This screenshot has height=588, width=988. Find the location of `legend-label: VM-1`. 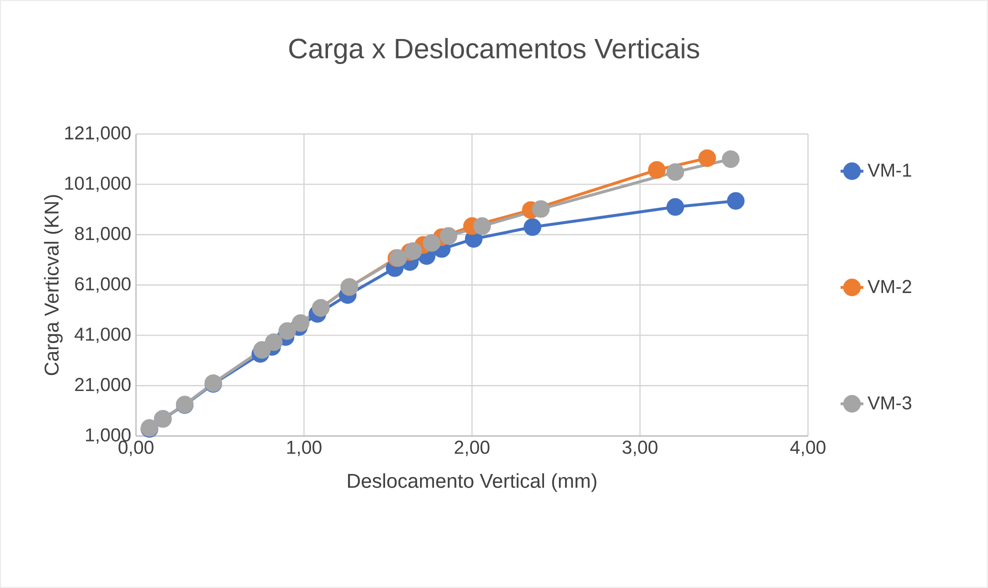

legend-label: VM-1 is located at coordinates (890, 170).